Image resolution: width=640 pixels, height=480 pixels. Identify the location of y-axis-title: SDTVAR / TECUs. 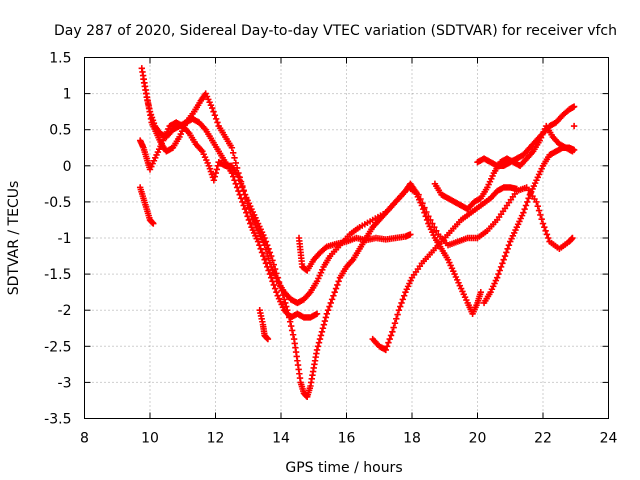
(14, 238).